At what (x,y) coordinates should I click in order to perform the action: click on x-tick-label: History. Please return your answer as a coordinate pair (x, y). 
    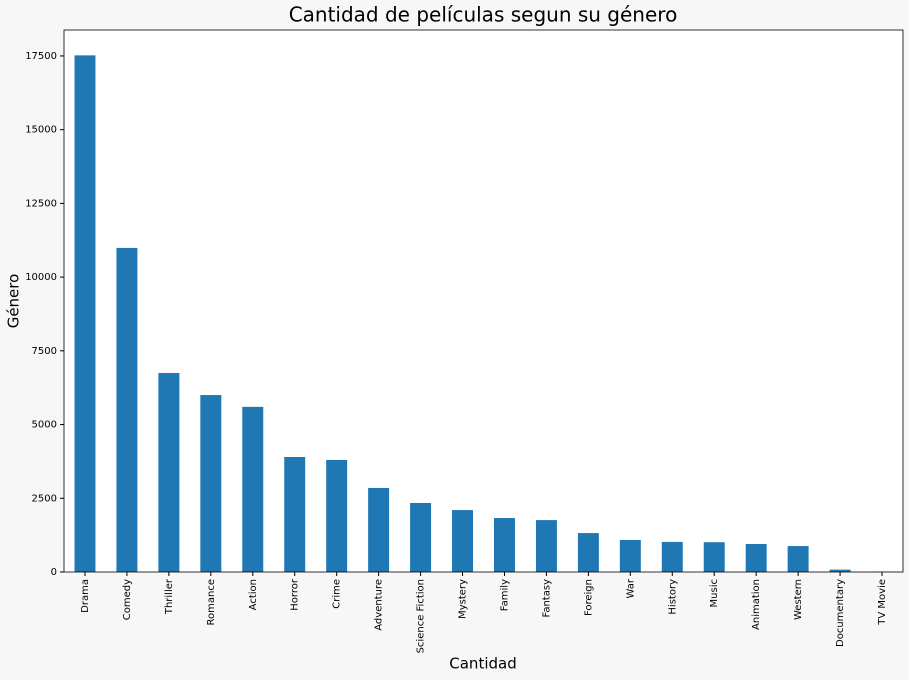
    Looking at the image, I should click on (672, 597).